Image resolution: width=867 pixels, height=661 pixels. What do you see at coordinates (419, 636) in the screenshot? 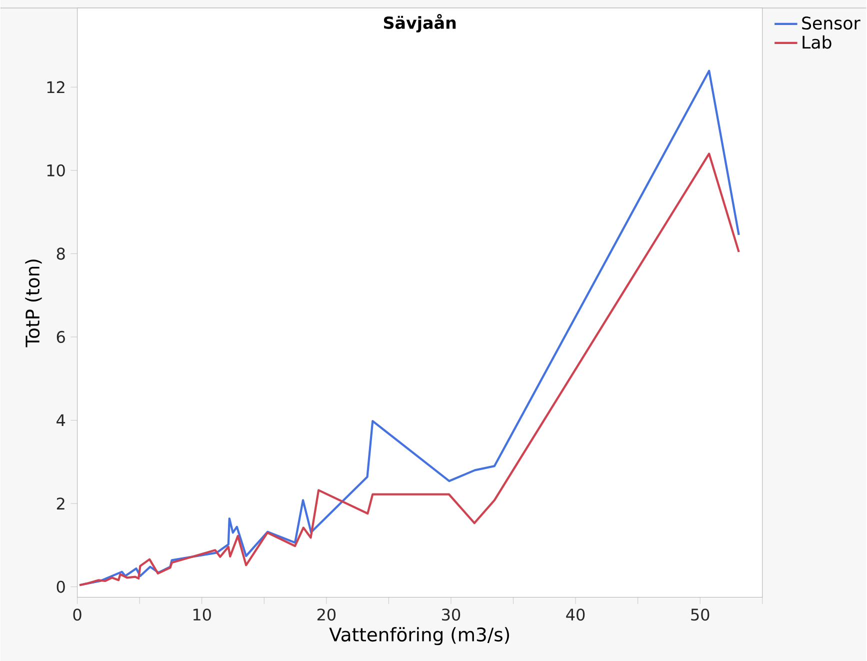
I see `x-axis-title: Vattenföring (m3/s)` at bounding box center [419, 636].